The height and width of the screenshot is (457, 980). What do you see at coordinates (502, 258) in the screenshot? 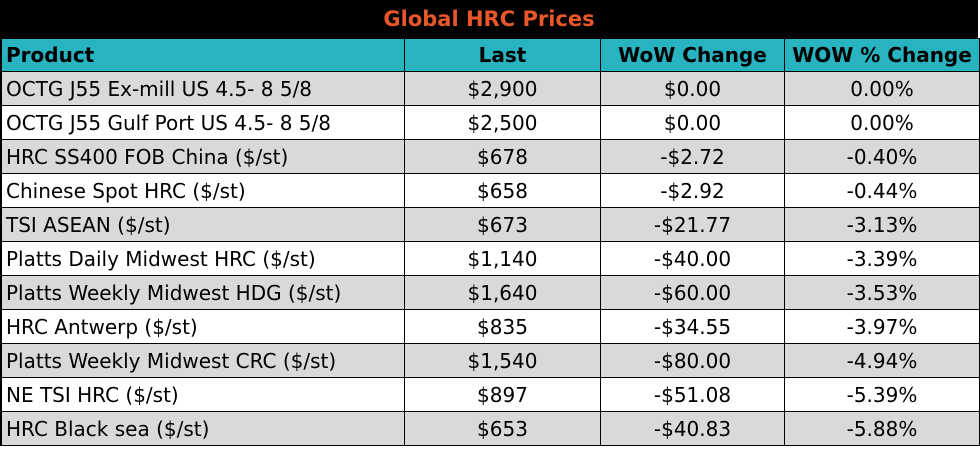
I see `last-cell: $1,140` at bounding box center [502, 258].